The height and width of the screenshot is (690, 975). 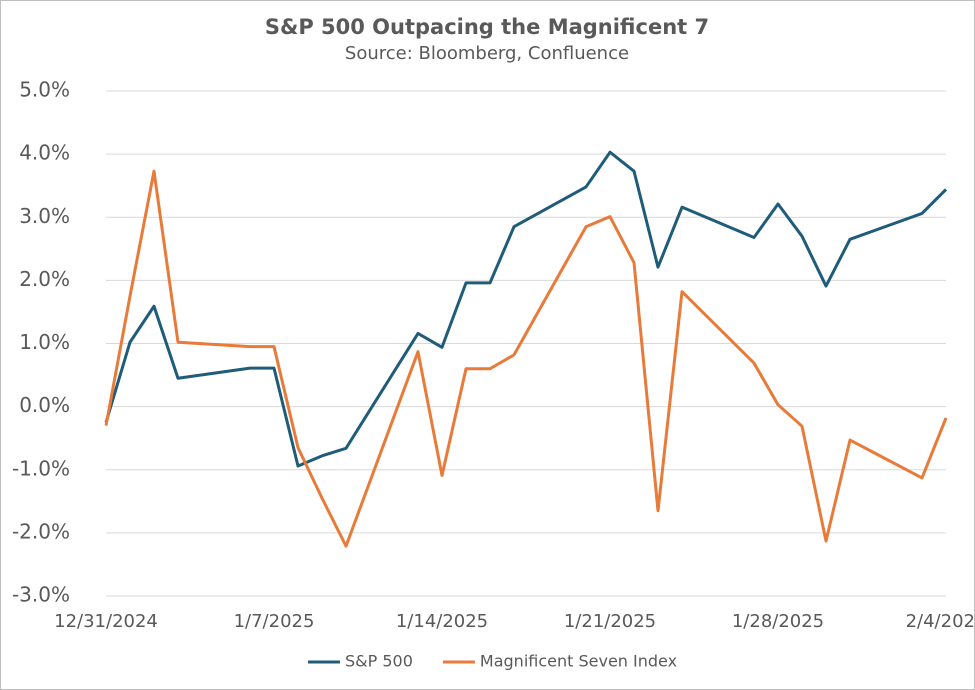 What do you see at coordinates (442, 621) in the screenshot?
I see `x-tick-label: 1/14/2025` at bounding box center [442, 621].